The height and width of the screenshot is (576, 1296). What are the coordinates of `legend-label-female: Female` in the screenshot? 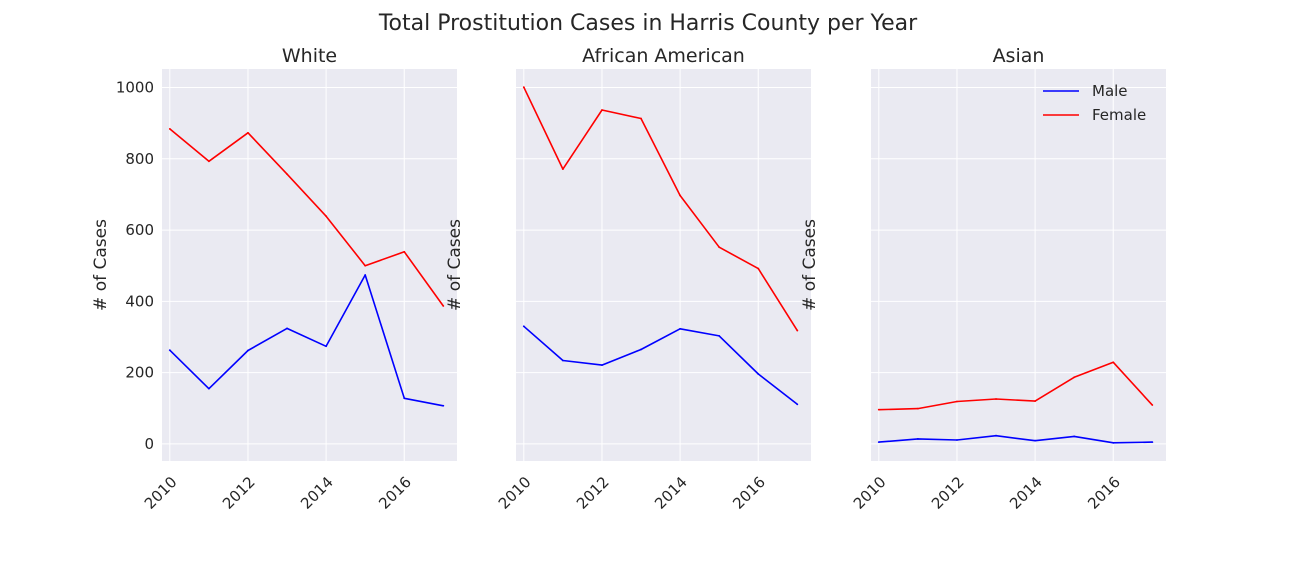 It's located at (1119, 115).